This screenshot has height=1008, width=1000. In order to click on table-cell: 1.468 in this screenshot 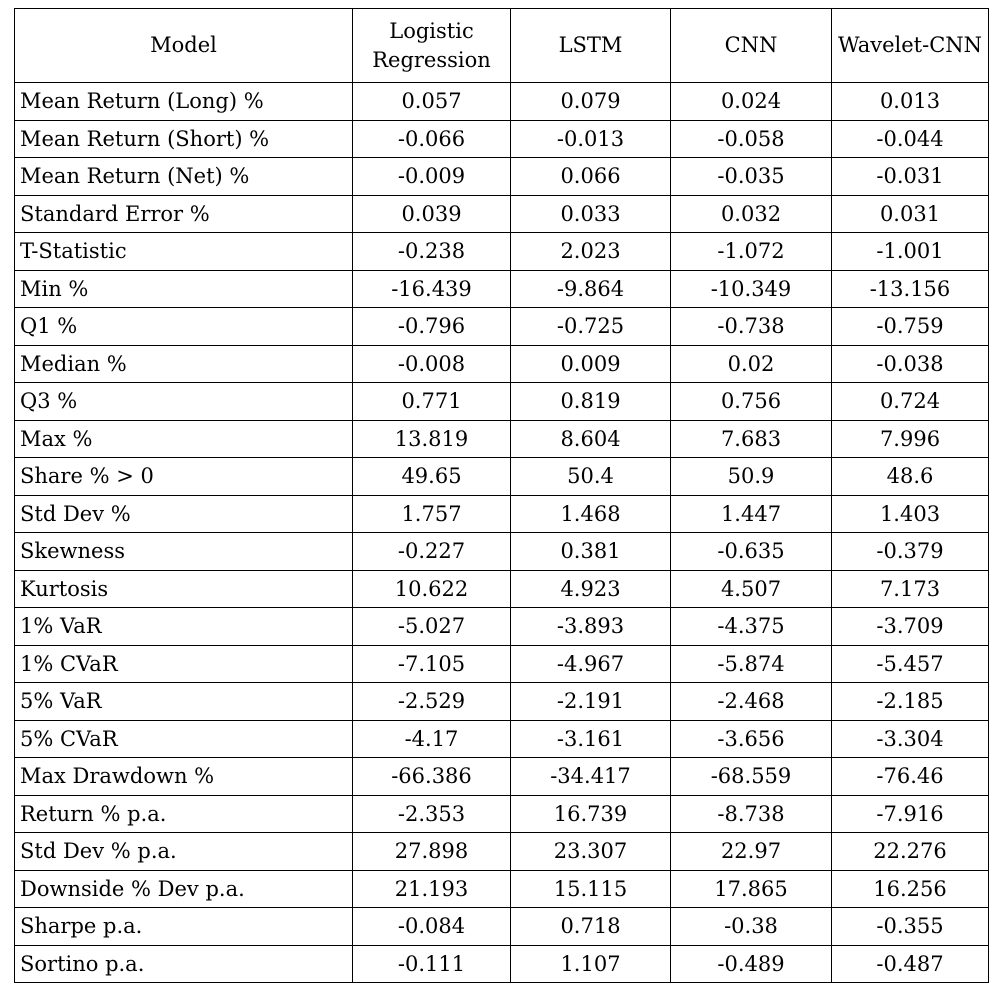, I will do `click(590, 513)`.